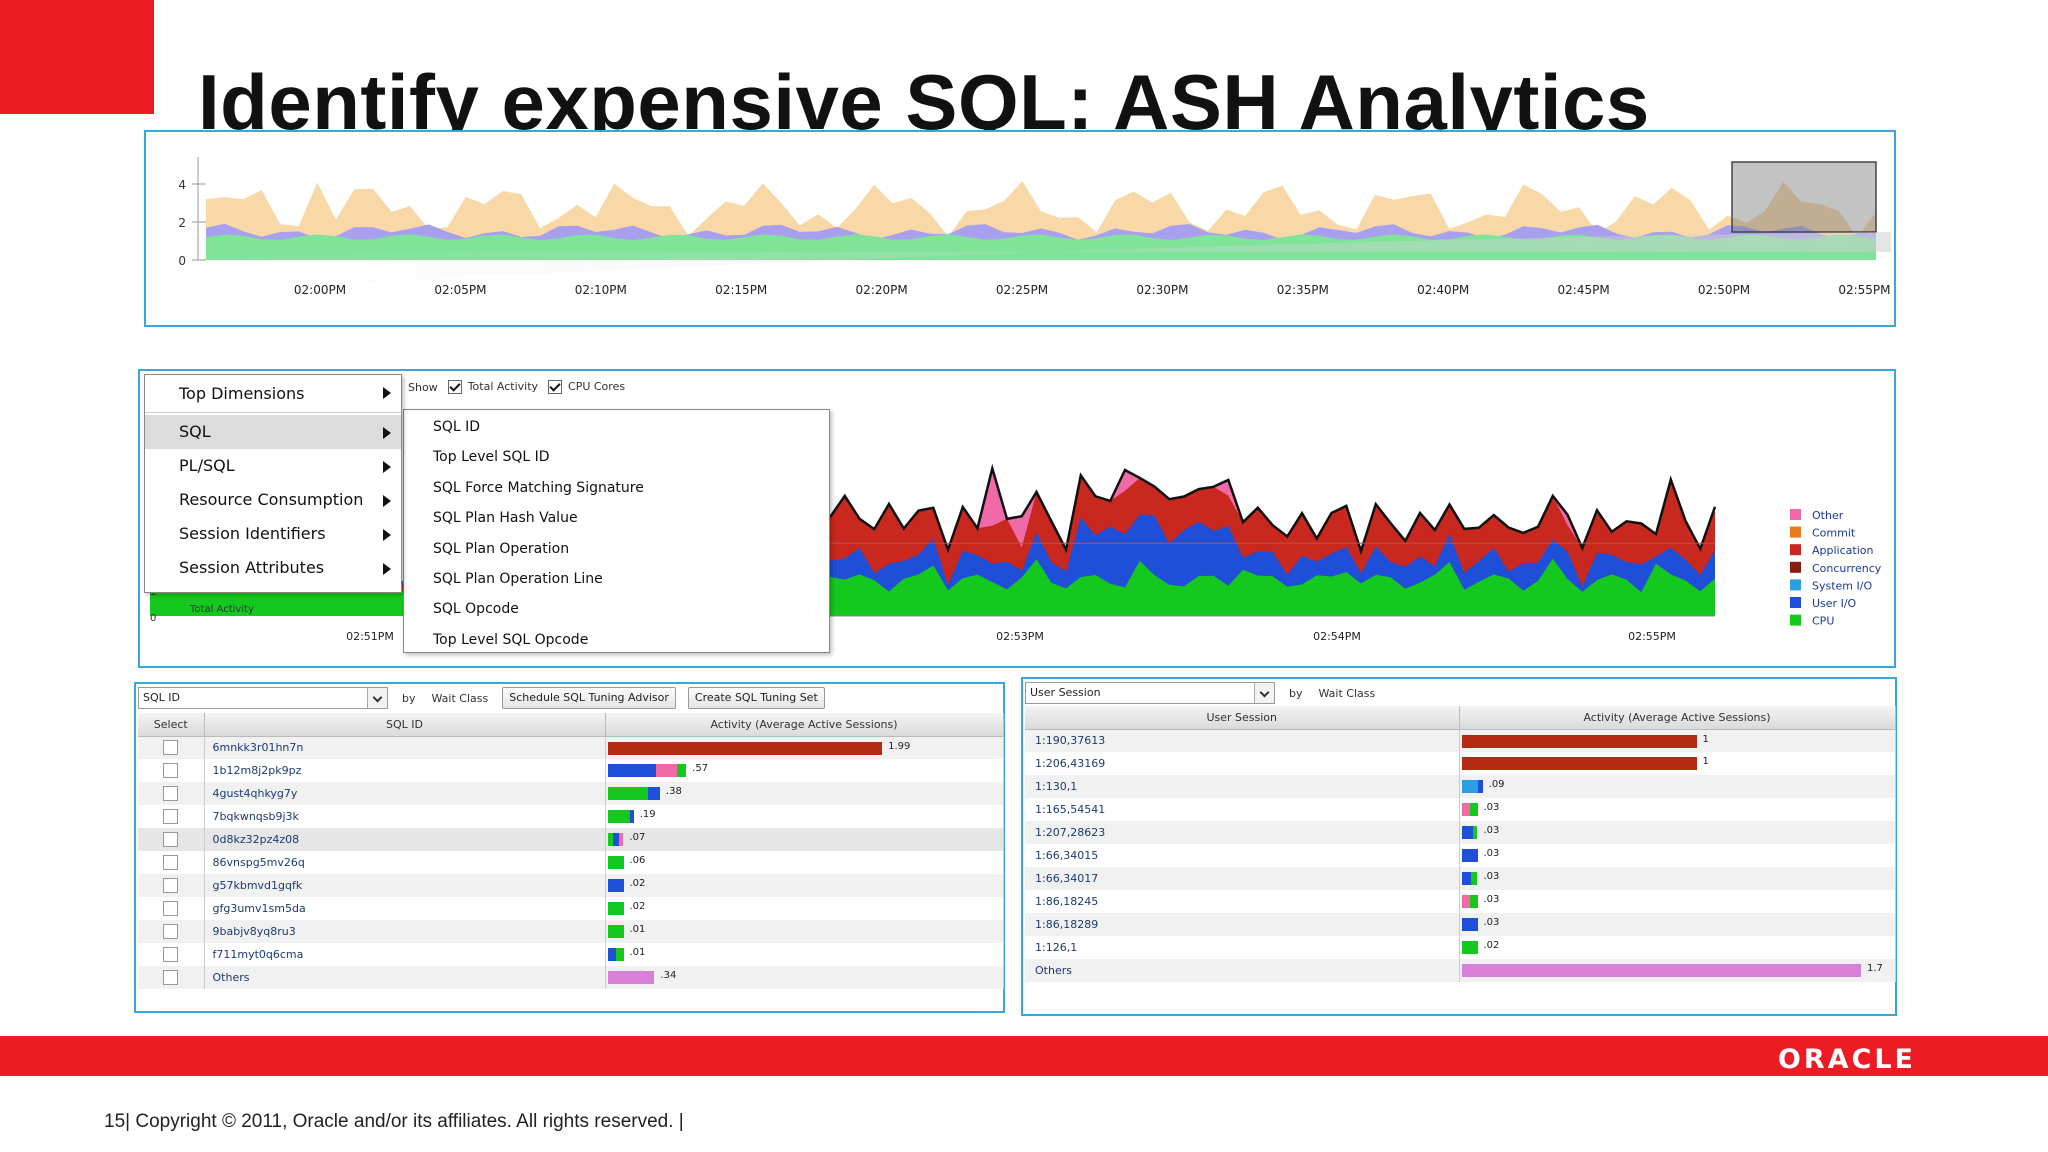 The width and height of the screenshot is (2048, 1152). Describe the element at coordinates (405, 885) in the screenshot. I see `sql-id-link: g57kbmvd1gqfk` at that location.